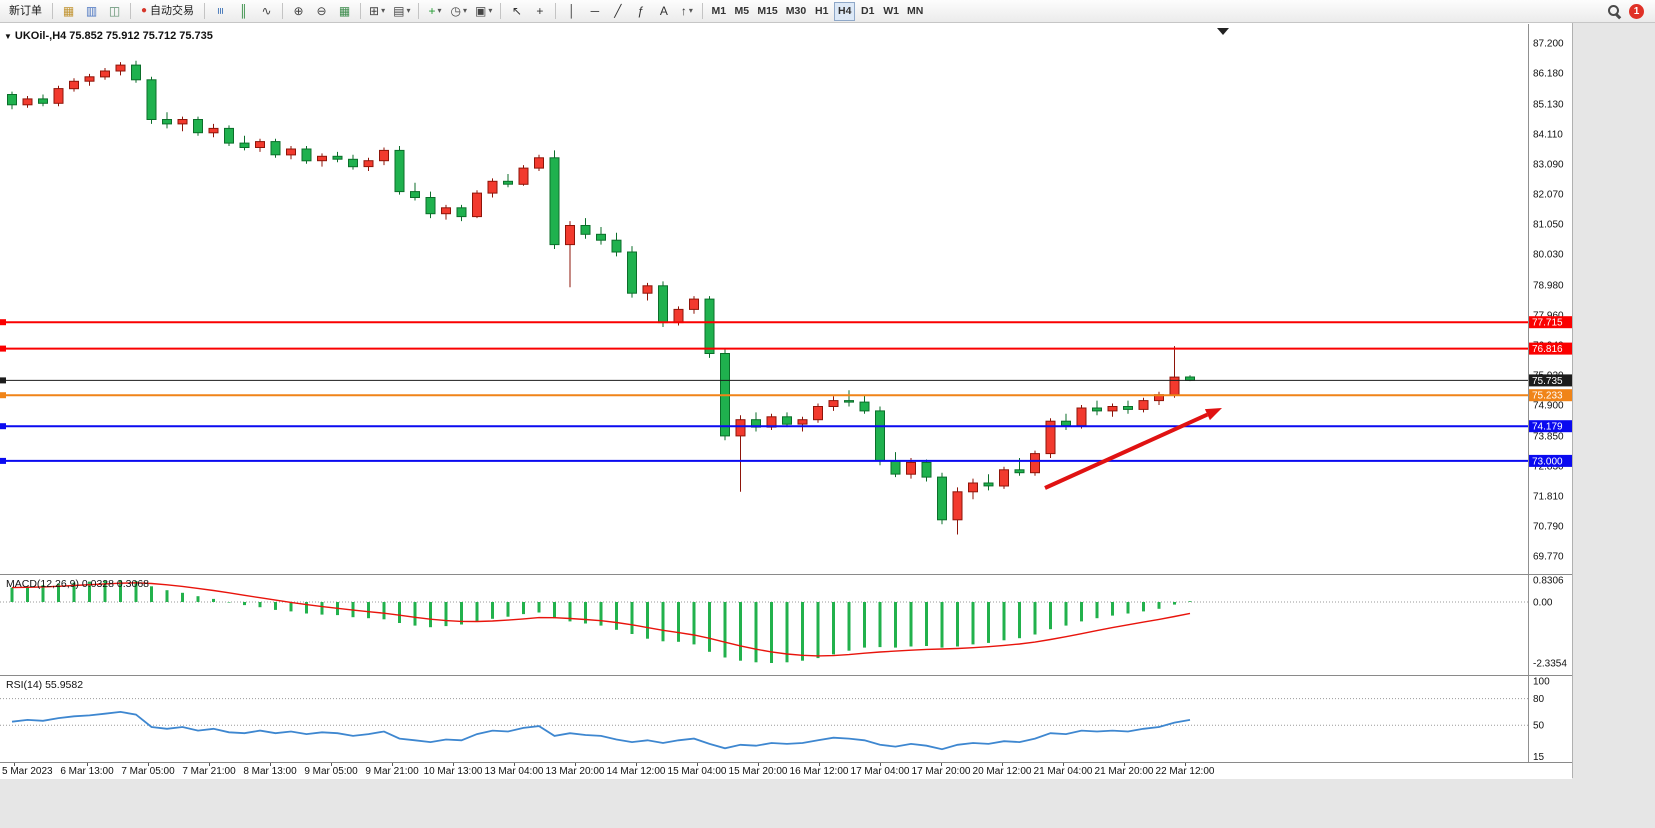 The image size is (1655, 828). What do you see at coordinates (45, 685) in the screenshot?
I see `rsi-label: RSI(14) 55.9582` at bounding box center [45, 685].